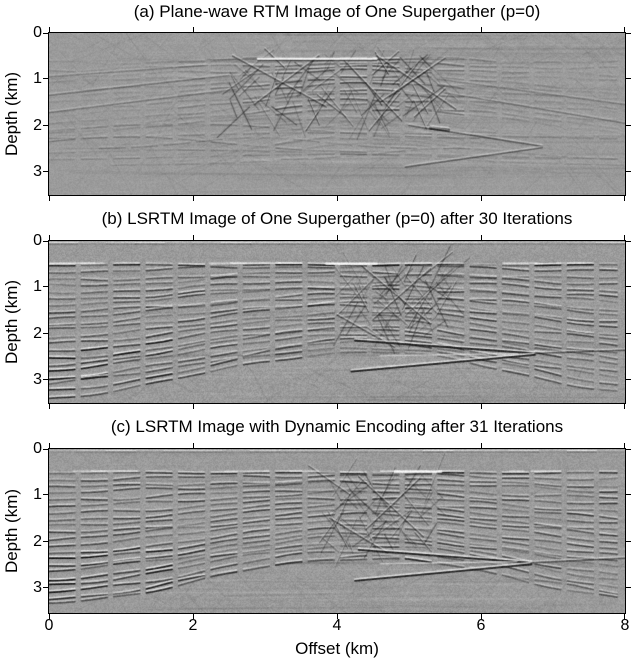 The height and width of the screenshot is (664, 633). What do you see at coordinates (11, 322) in the screenshot?
I see `y-axis-label-b: Depth (km)` at bounding box center [11, 322].